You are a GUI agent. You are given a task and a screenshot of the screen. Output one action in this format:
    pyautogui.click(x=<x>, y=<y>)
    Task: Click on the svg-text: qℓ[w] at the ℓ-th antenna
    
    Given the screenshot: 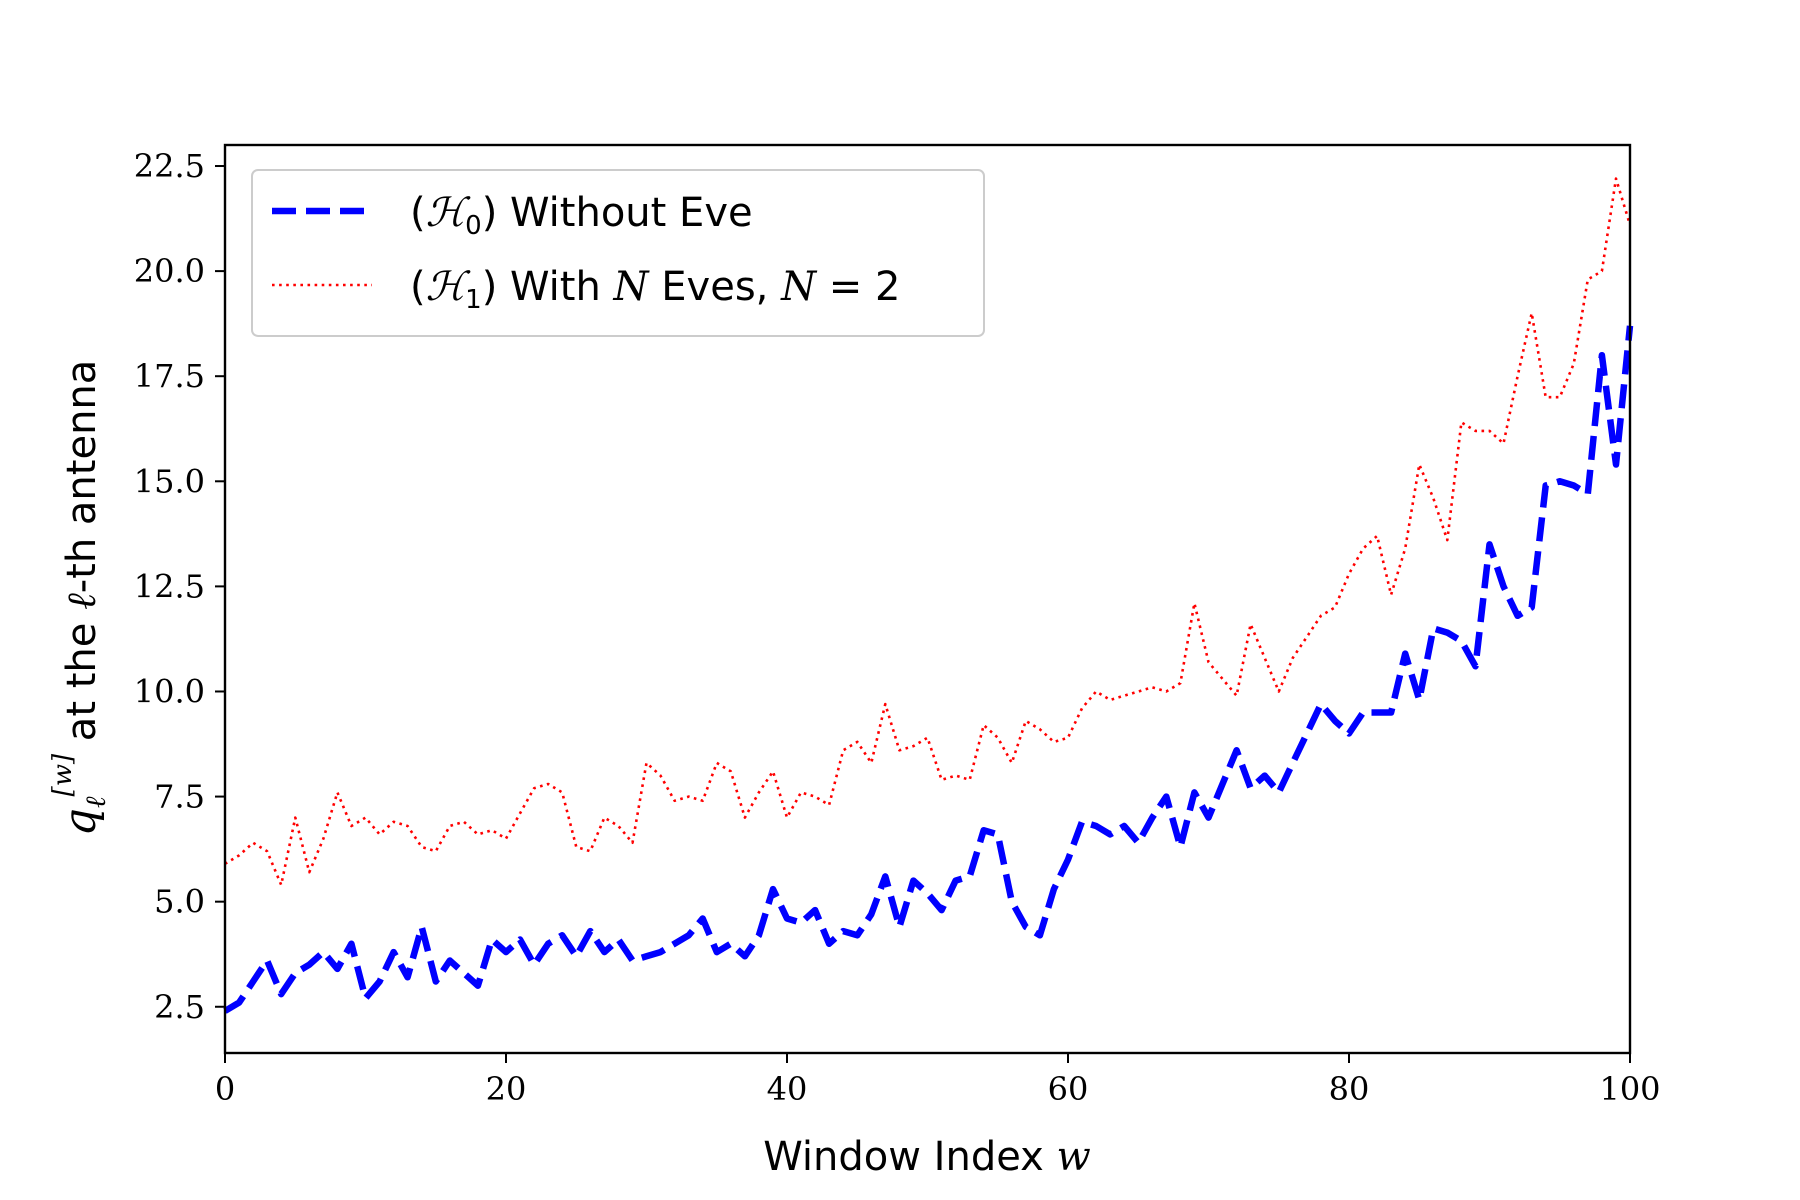 What is the action you would take?
    pyautogui.click(x=80, y=598)
    